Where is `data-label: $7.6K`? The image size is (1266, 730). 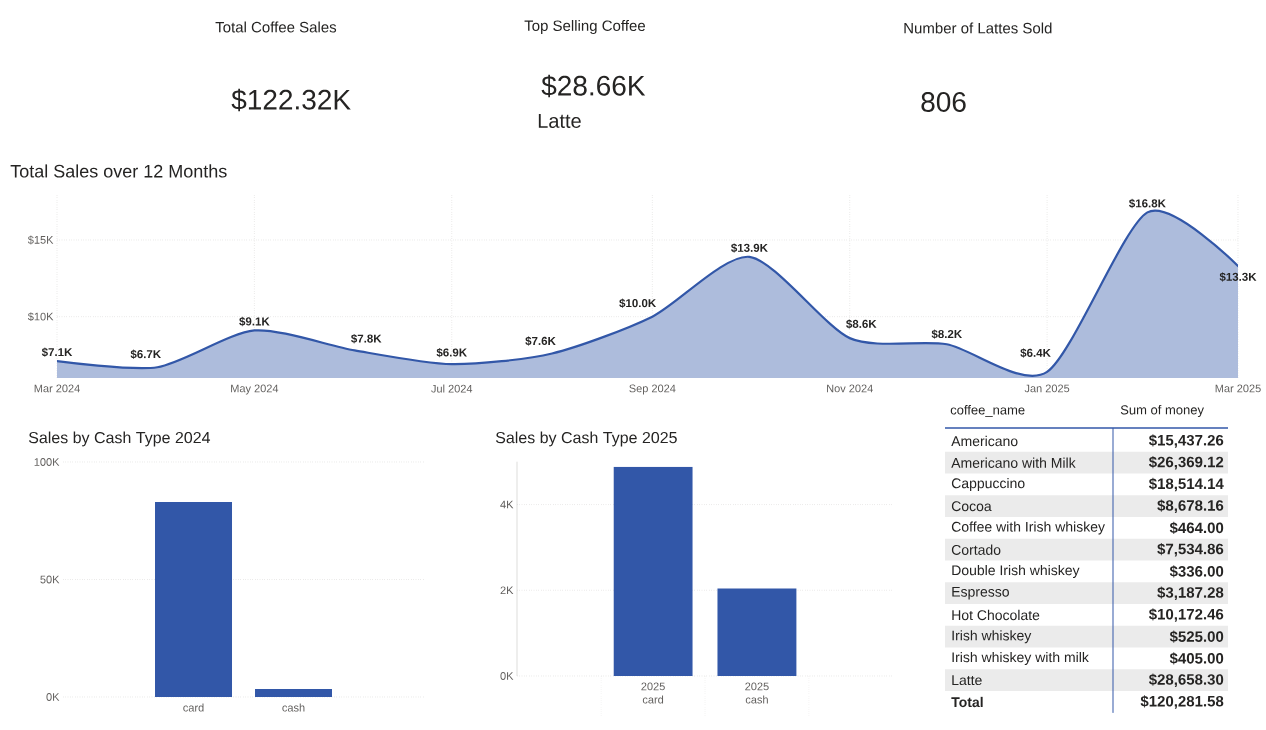
data-label: $7.6K is located at coordinates (540, 341).